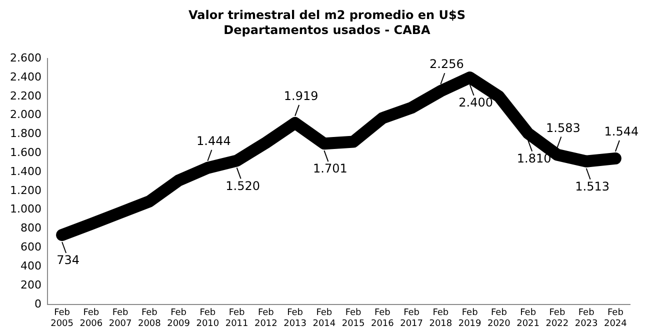  I want to click on y-tick-label: 400, so click(31, 265).